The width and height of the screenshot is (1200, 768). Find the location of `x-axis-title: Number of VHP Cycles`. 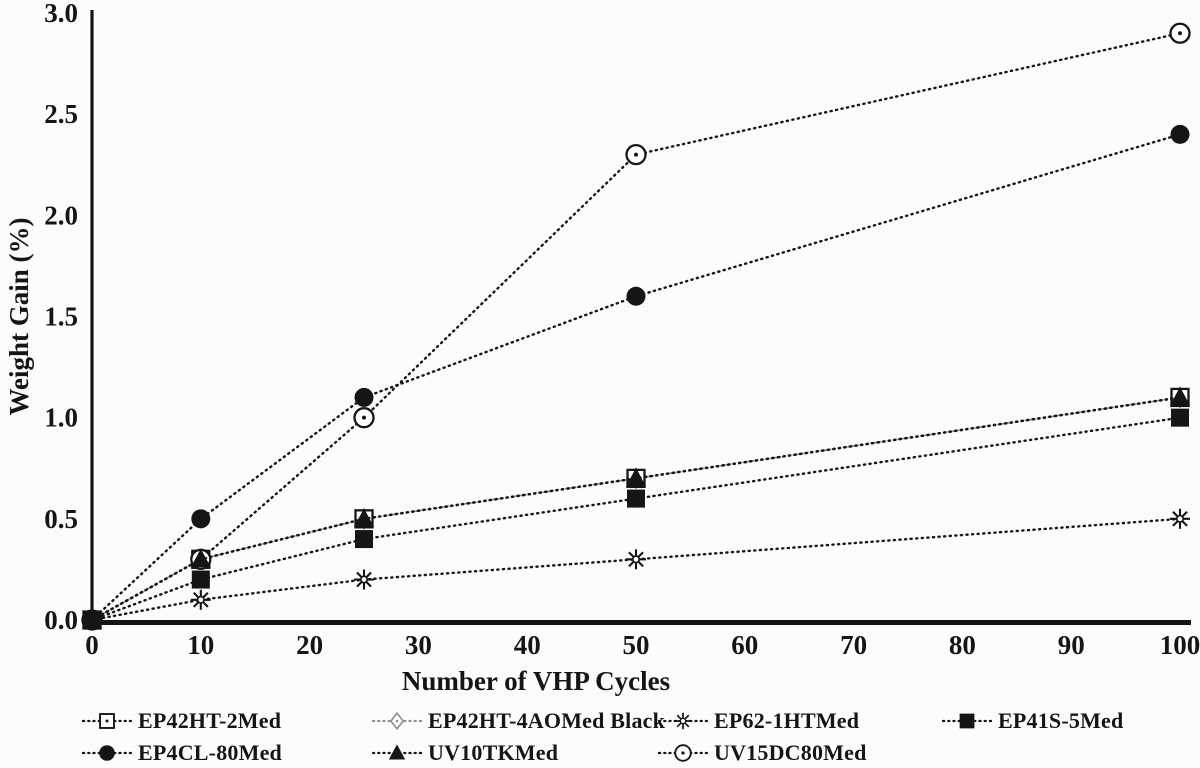

x-axis-title: Number of VHP Cycles is located at coordinates (536, 681).